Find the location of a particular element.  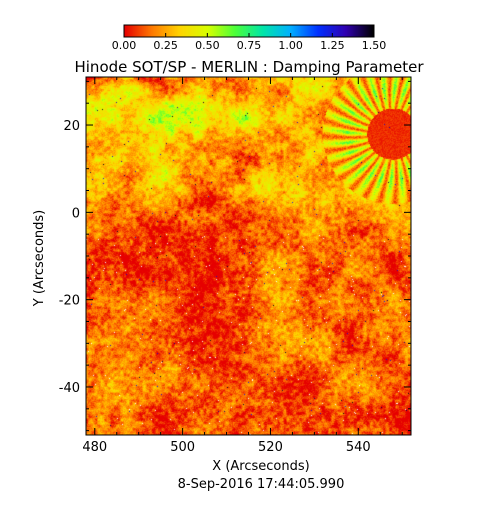

colorbar-tick-label: 1.50 is located at coordinates (374, 45).